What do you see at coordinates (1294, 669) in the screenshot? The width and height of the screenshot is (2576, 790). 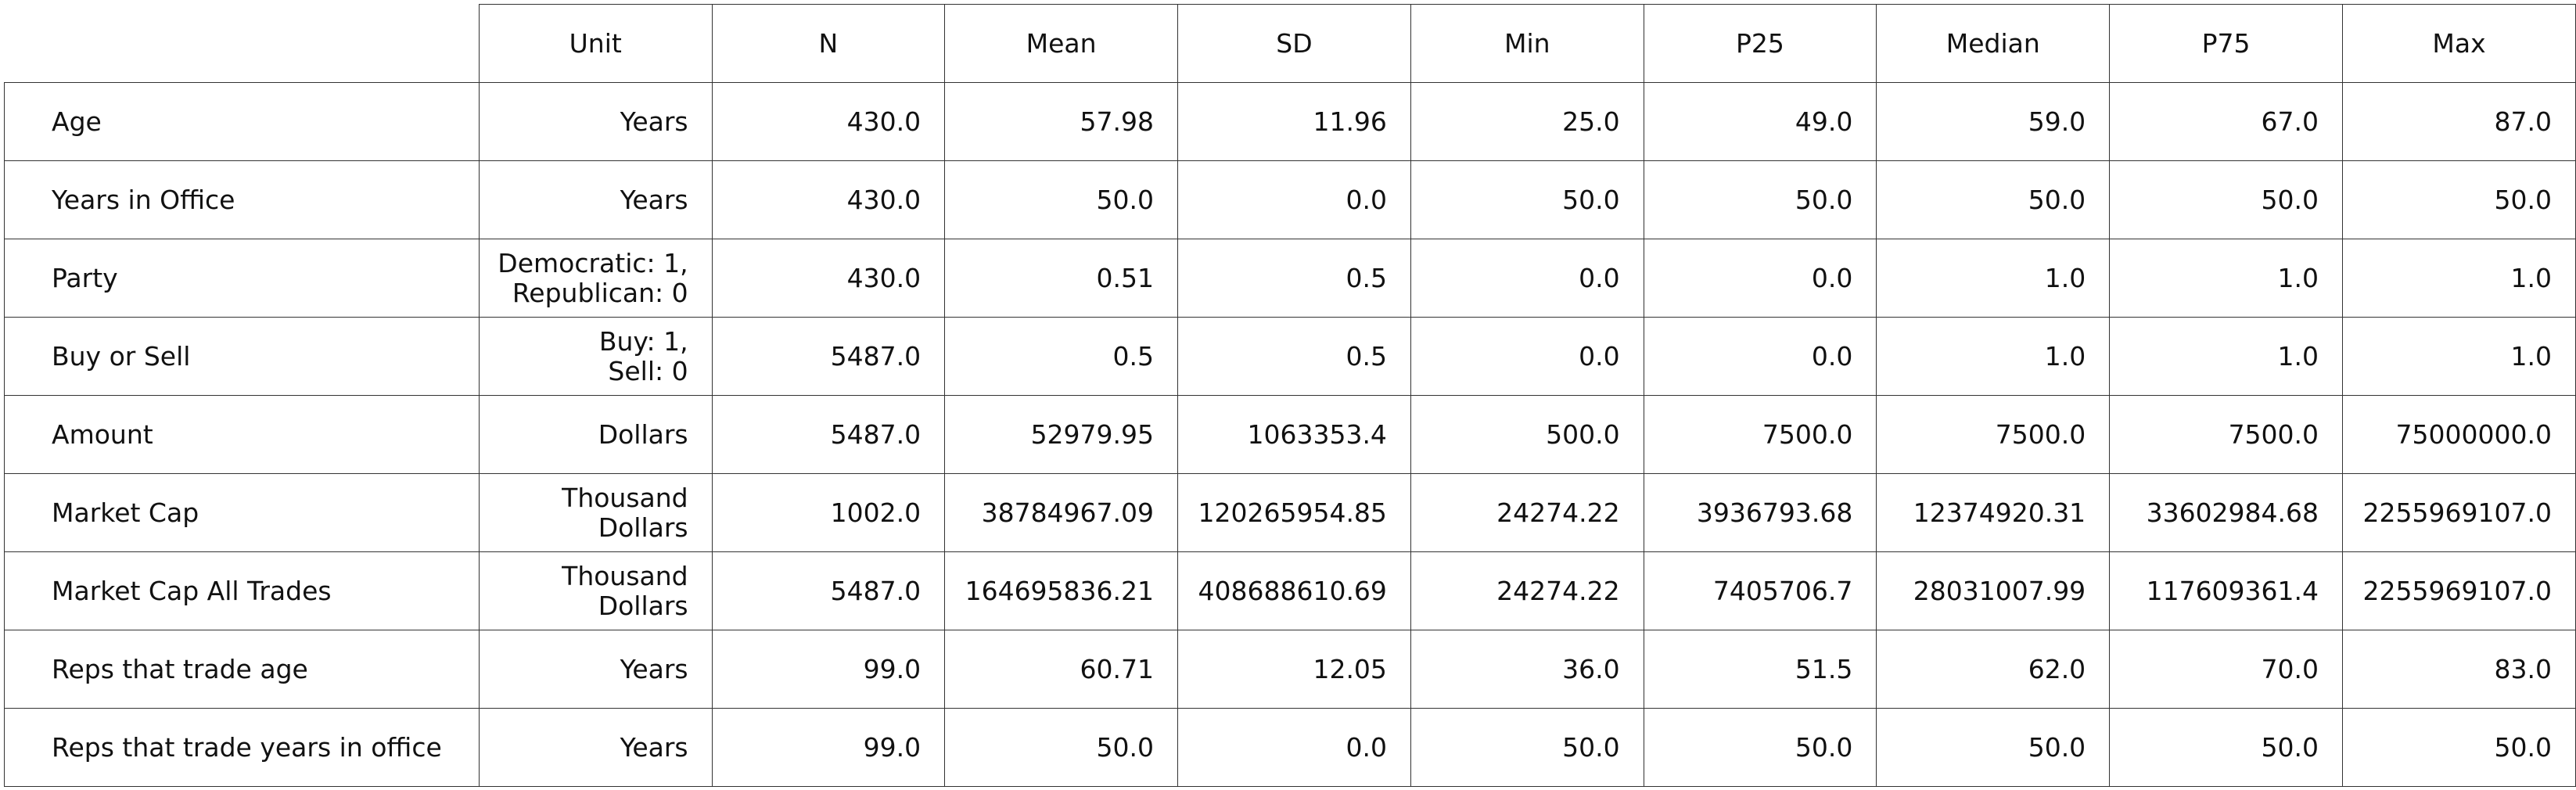 I see `sd-cell: 12.05` at bounding box center [1294, 669].